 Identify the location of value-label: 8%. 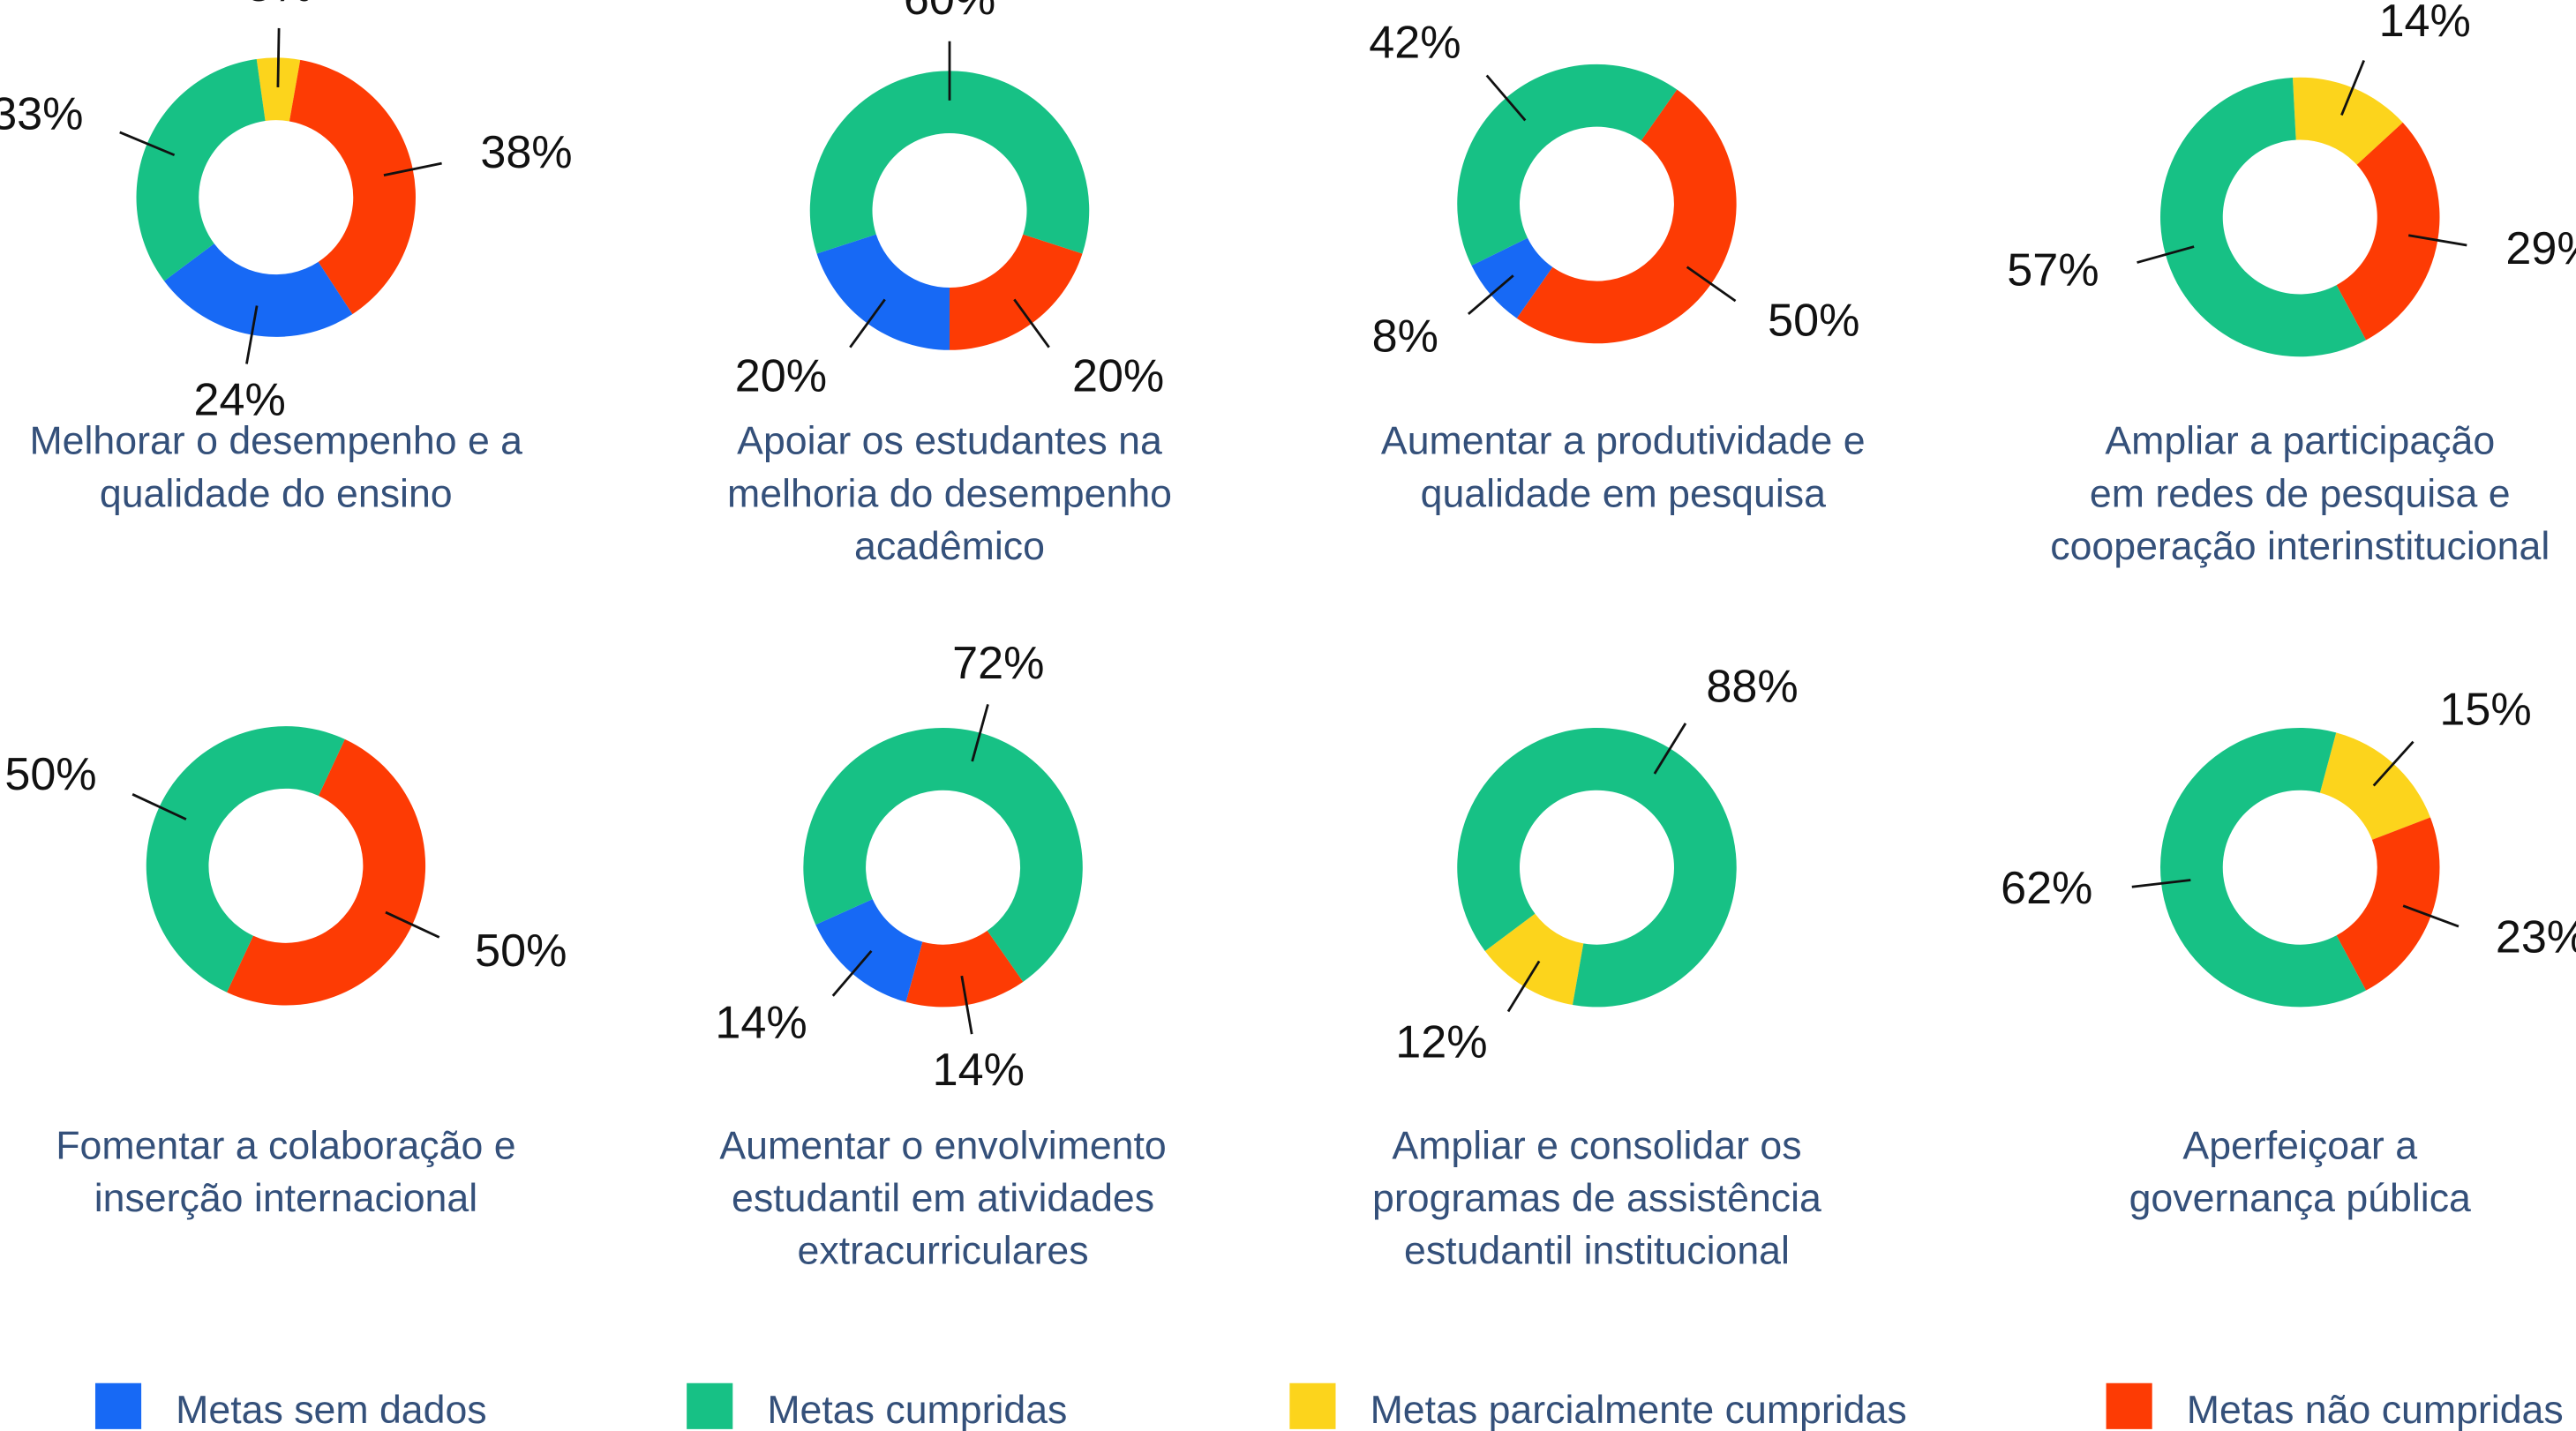
(1405, 337).